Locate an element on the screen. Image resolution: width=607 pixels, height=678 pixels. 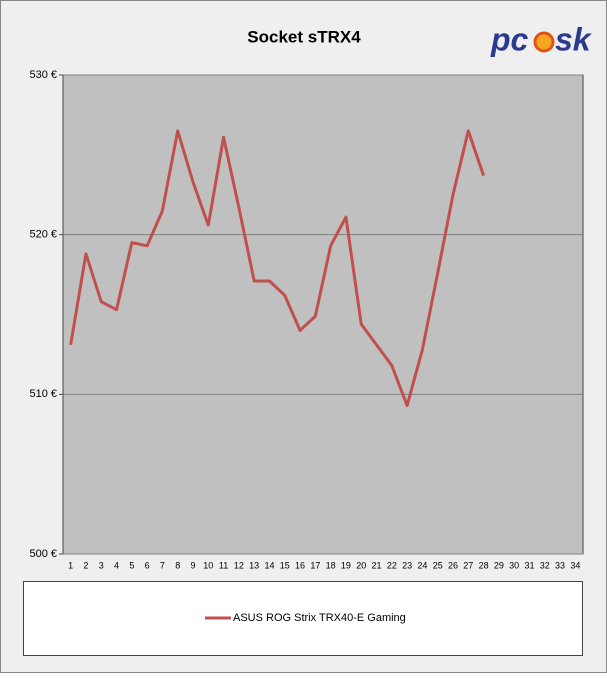
x-tick-label: 15 is located at coordinates (285, 565).